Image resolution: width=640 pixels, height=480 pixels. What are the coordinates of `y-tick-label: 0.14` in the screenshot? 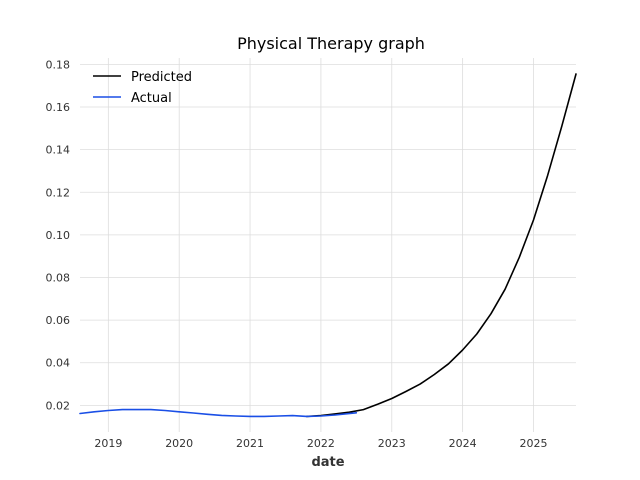 It's located at (58, 150).